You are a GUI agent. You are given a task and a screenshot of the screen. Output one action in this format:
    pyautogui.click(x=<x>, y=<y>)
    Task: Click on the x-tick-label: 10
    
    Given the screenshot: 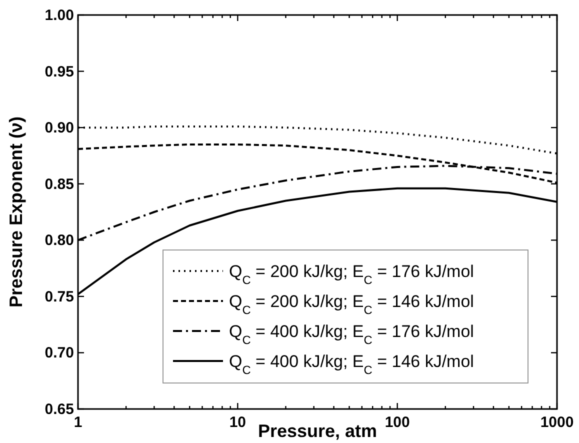 What is the action you would take?
    pyautogui.click(x=237, y=422)
    